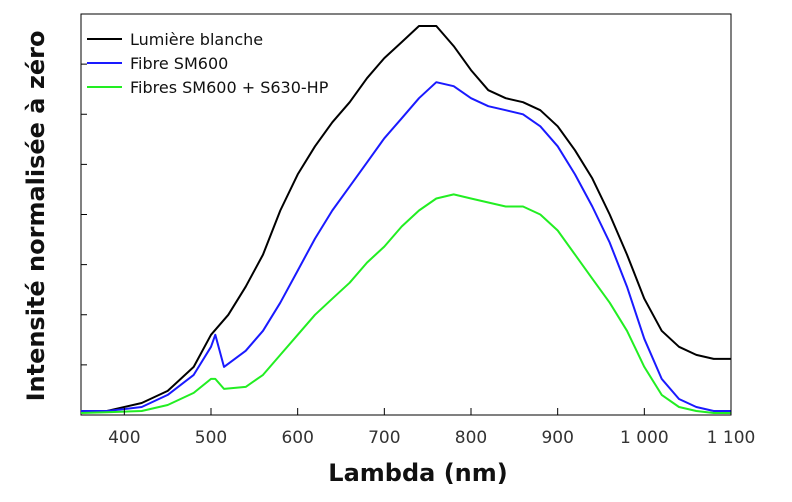  Describe the element at coordinates (36, 216) in the screenshot. I see `y-axis-title: Intensité normalisée à zéro` at that location.